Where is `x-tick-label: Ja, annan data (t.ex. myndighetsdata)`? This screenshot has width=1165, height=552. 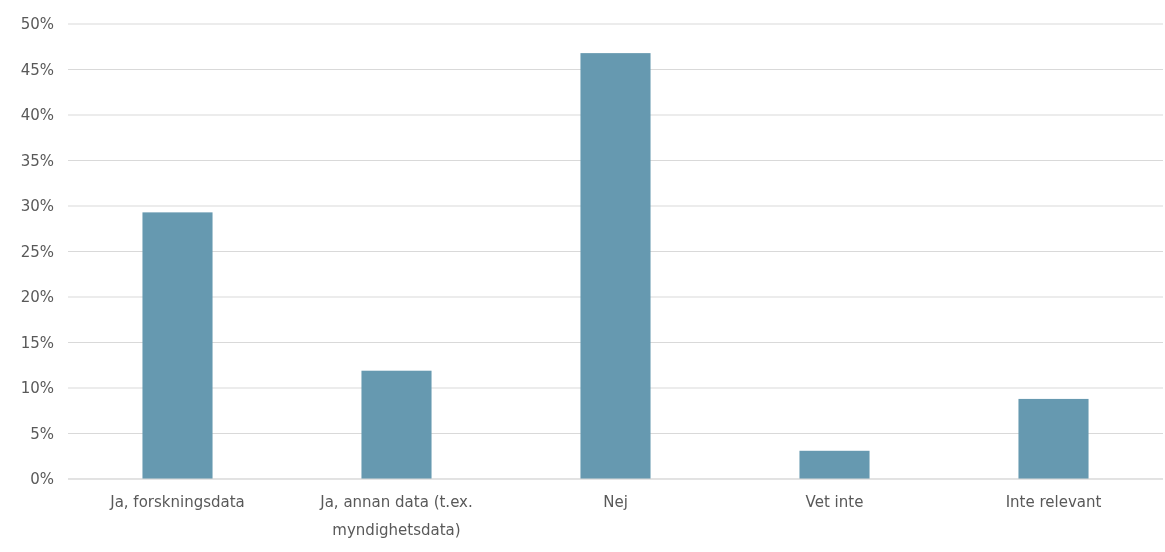 x-tick-label: Ja, annan data (t.ex. myndighetsdata) is located at coordinates (396, 516).